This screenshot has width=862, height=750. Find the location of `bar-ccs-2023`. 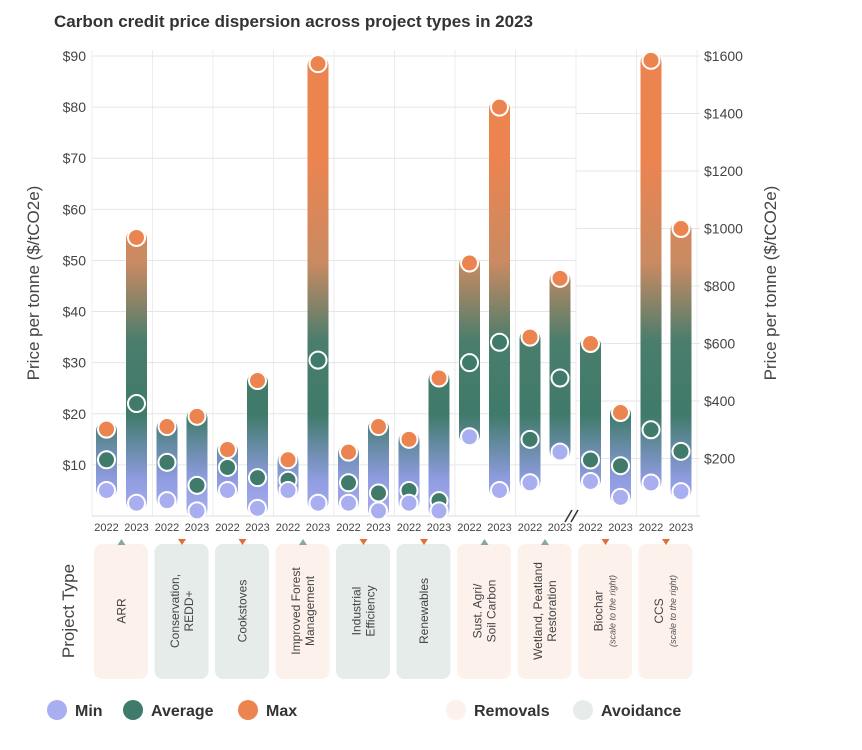

bar-ccs-2023 is located at coordinates (681, 360).